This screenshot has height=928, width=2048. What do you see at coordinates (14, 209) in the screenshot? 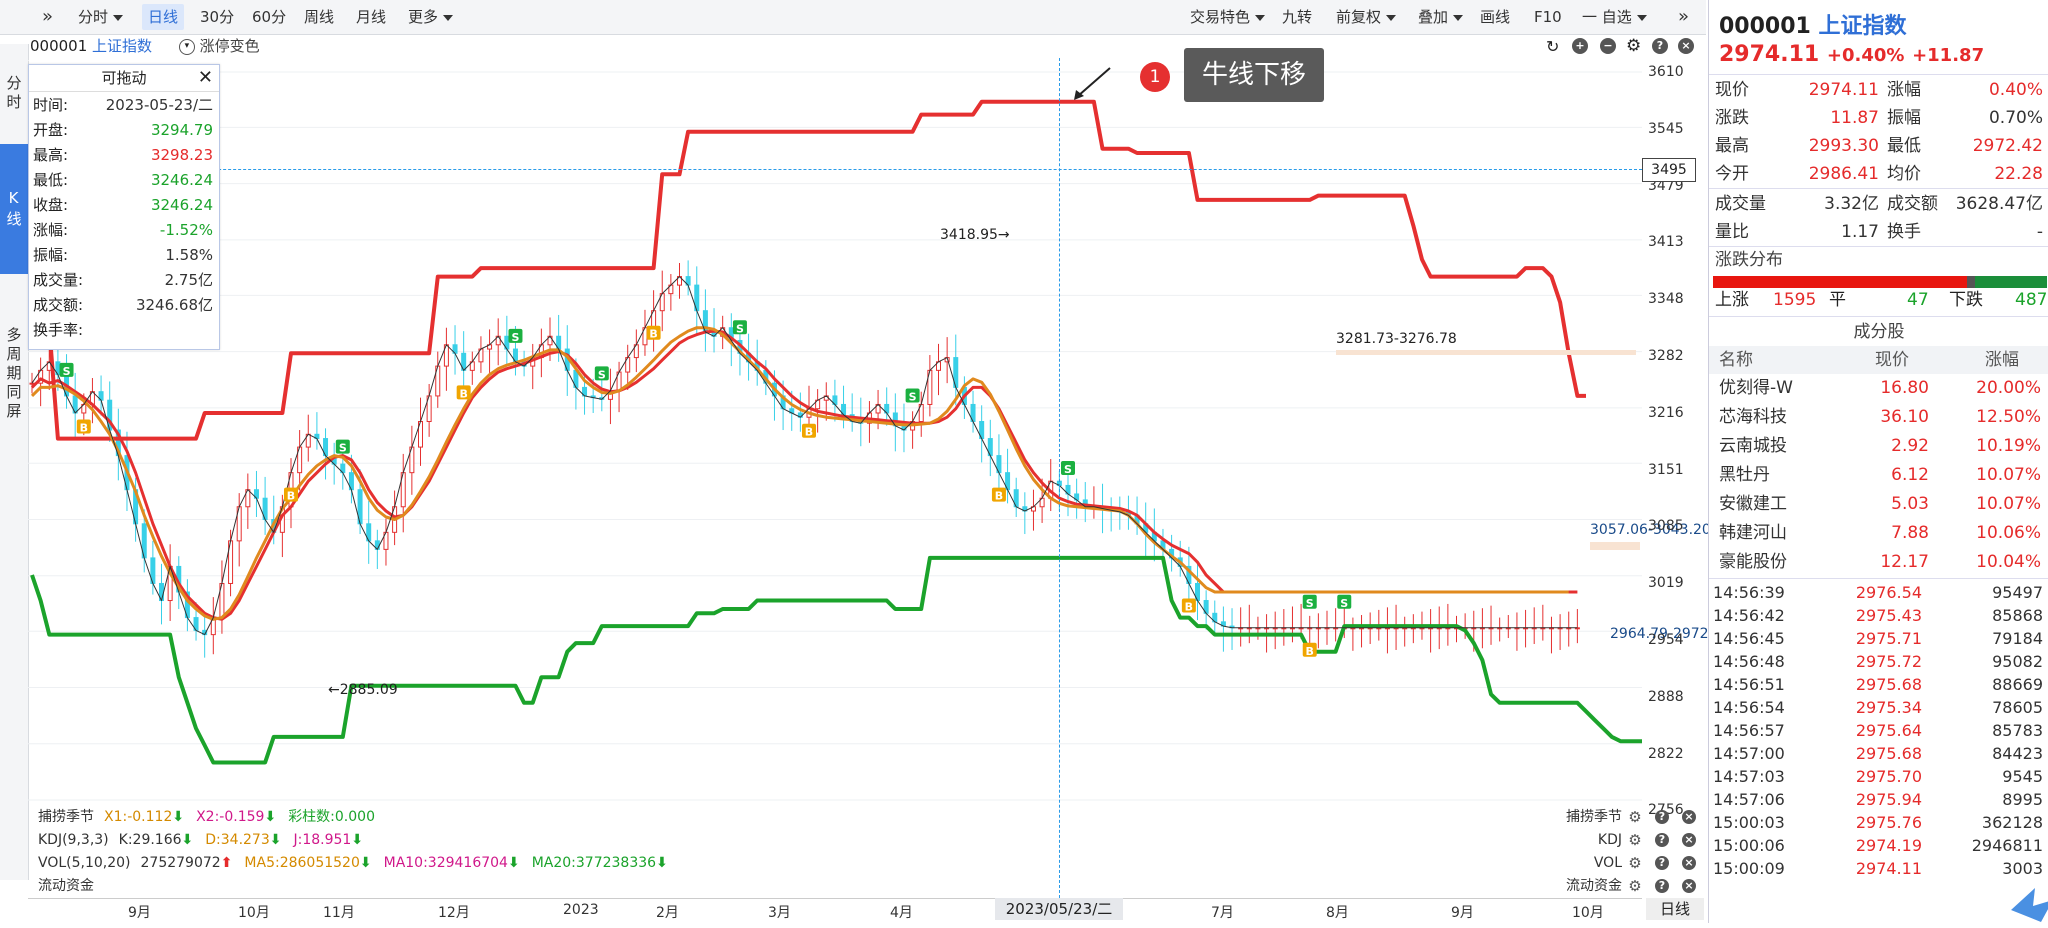
I see `tab-kline: K线` at bounding box center [14, 209].